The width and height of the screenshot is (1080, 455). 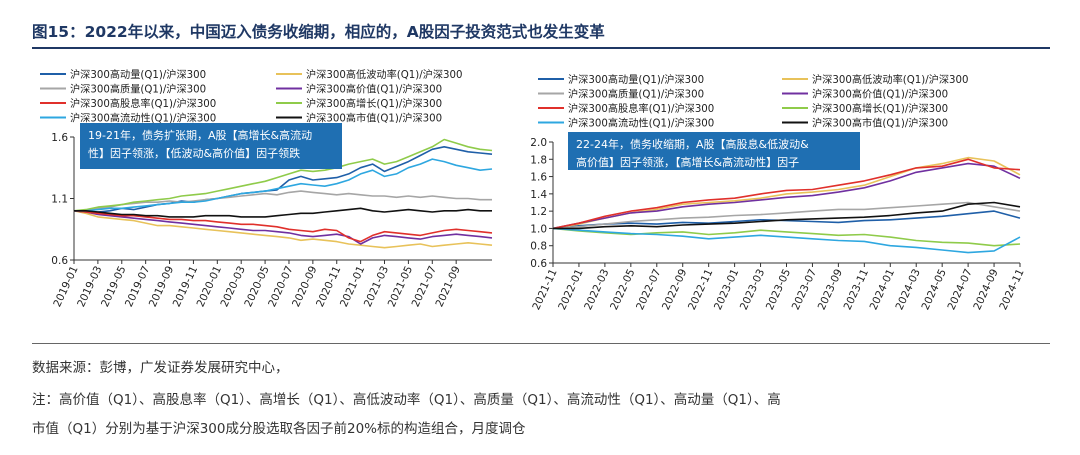 I want to click on x-tick-label: 2023-09, so click(x=830, y=289).